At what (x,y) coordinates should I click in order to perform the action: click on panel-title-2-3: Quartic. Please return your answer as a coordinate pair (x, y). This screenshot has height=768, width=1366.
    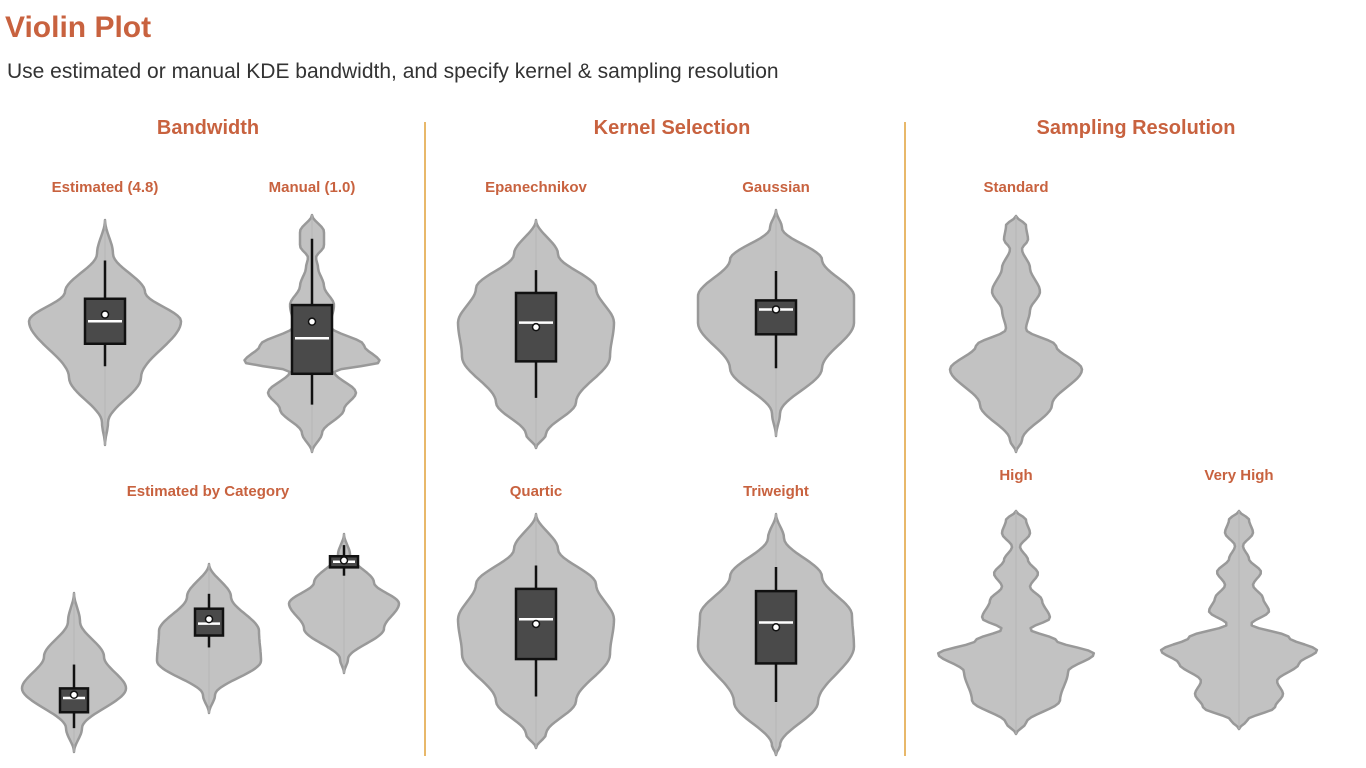
    Looking at the image, I should click on (536, 491).